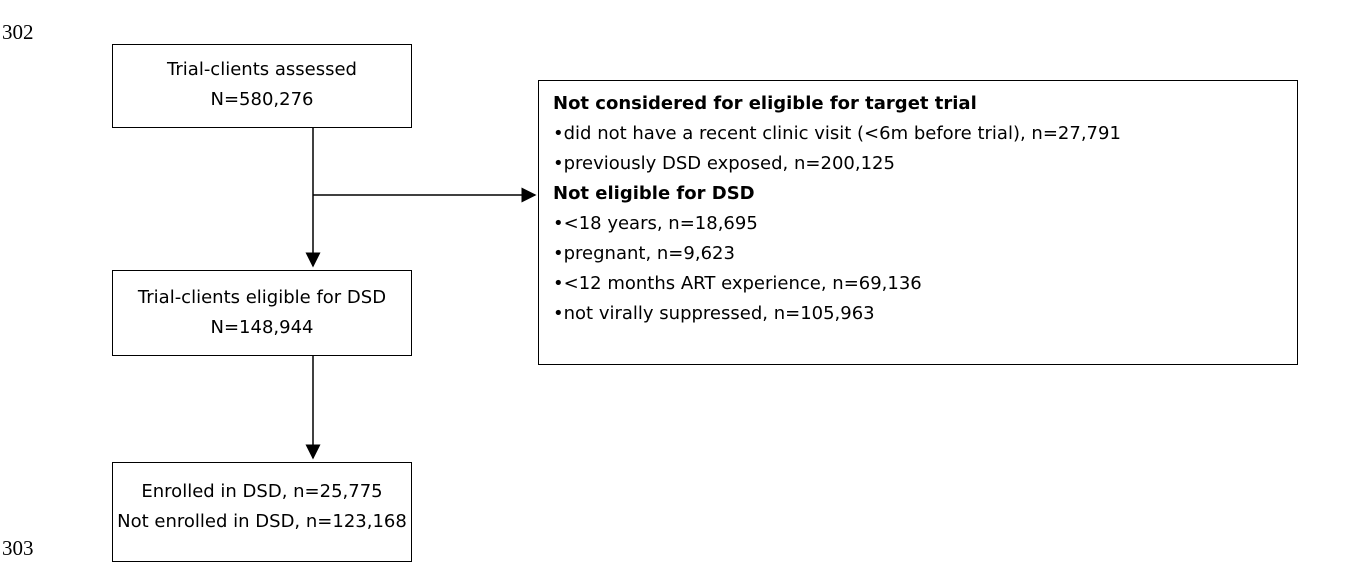 The image size is (1354, 562). Describe the element at coordinates (660, 223) in the screenshot. I see `item-text: <18 years, n=18,695` at that location.